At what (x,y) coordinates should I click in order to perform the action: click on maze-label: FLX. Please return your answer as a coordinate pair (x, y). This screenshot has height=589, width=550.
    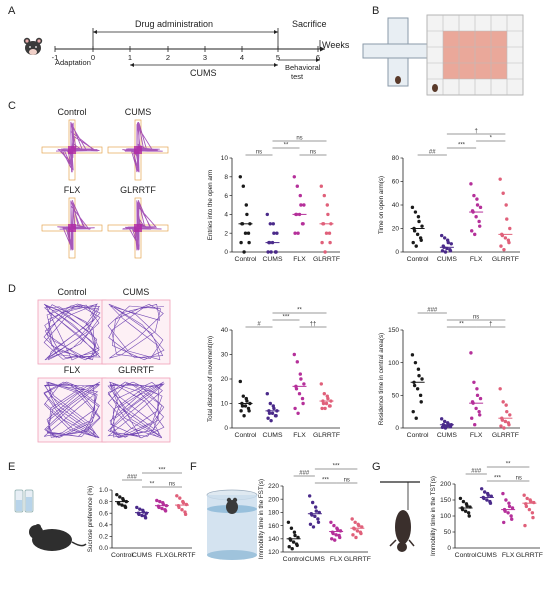
    Looking at the image, I should click on (72, 190).